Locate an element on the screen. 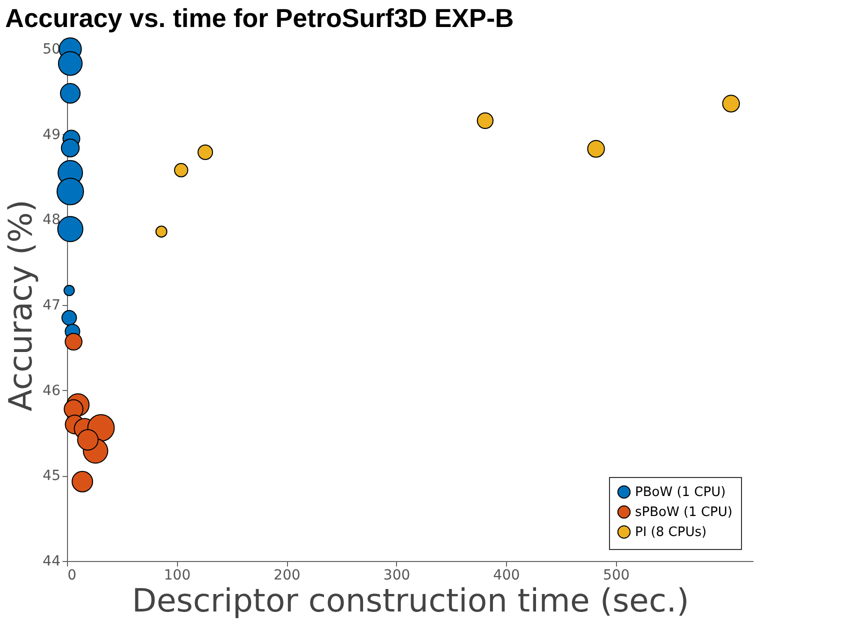  y-tick-label: 50 is located at coordinates (51, 50).